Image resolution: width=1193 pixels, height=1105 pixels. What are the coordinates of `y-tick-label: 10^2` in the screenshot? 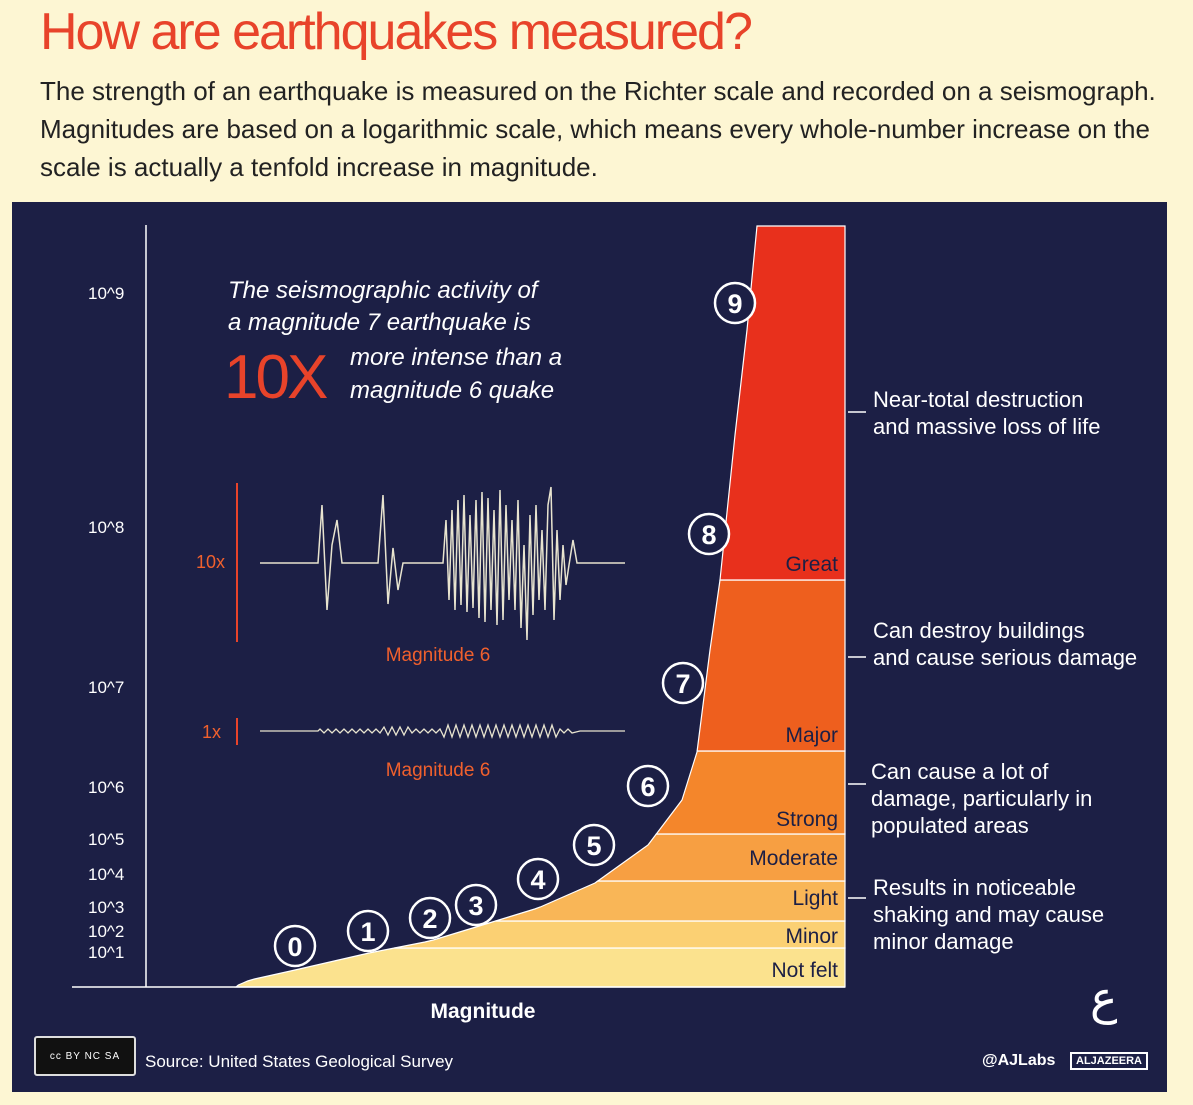 It's located at (106, 931).